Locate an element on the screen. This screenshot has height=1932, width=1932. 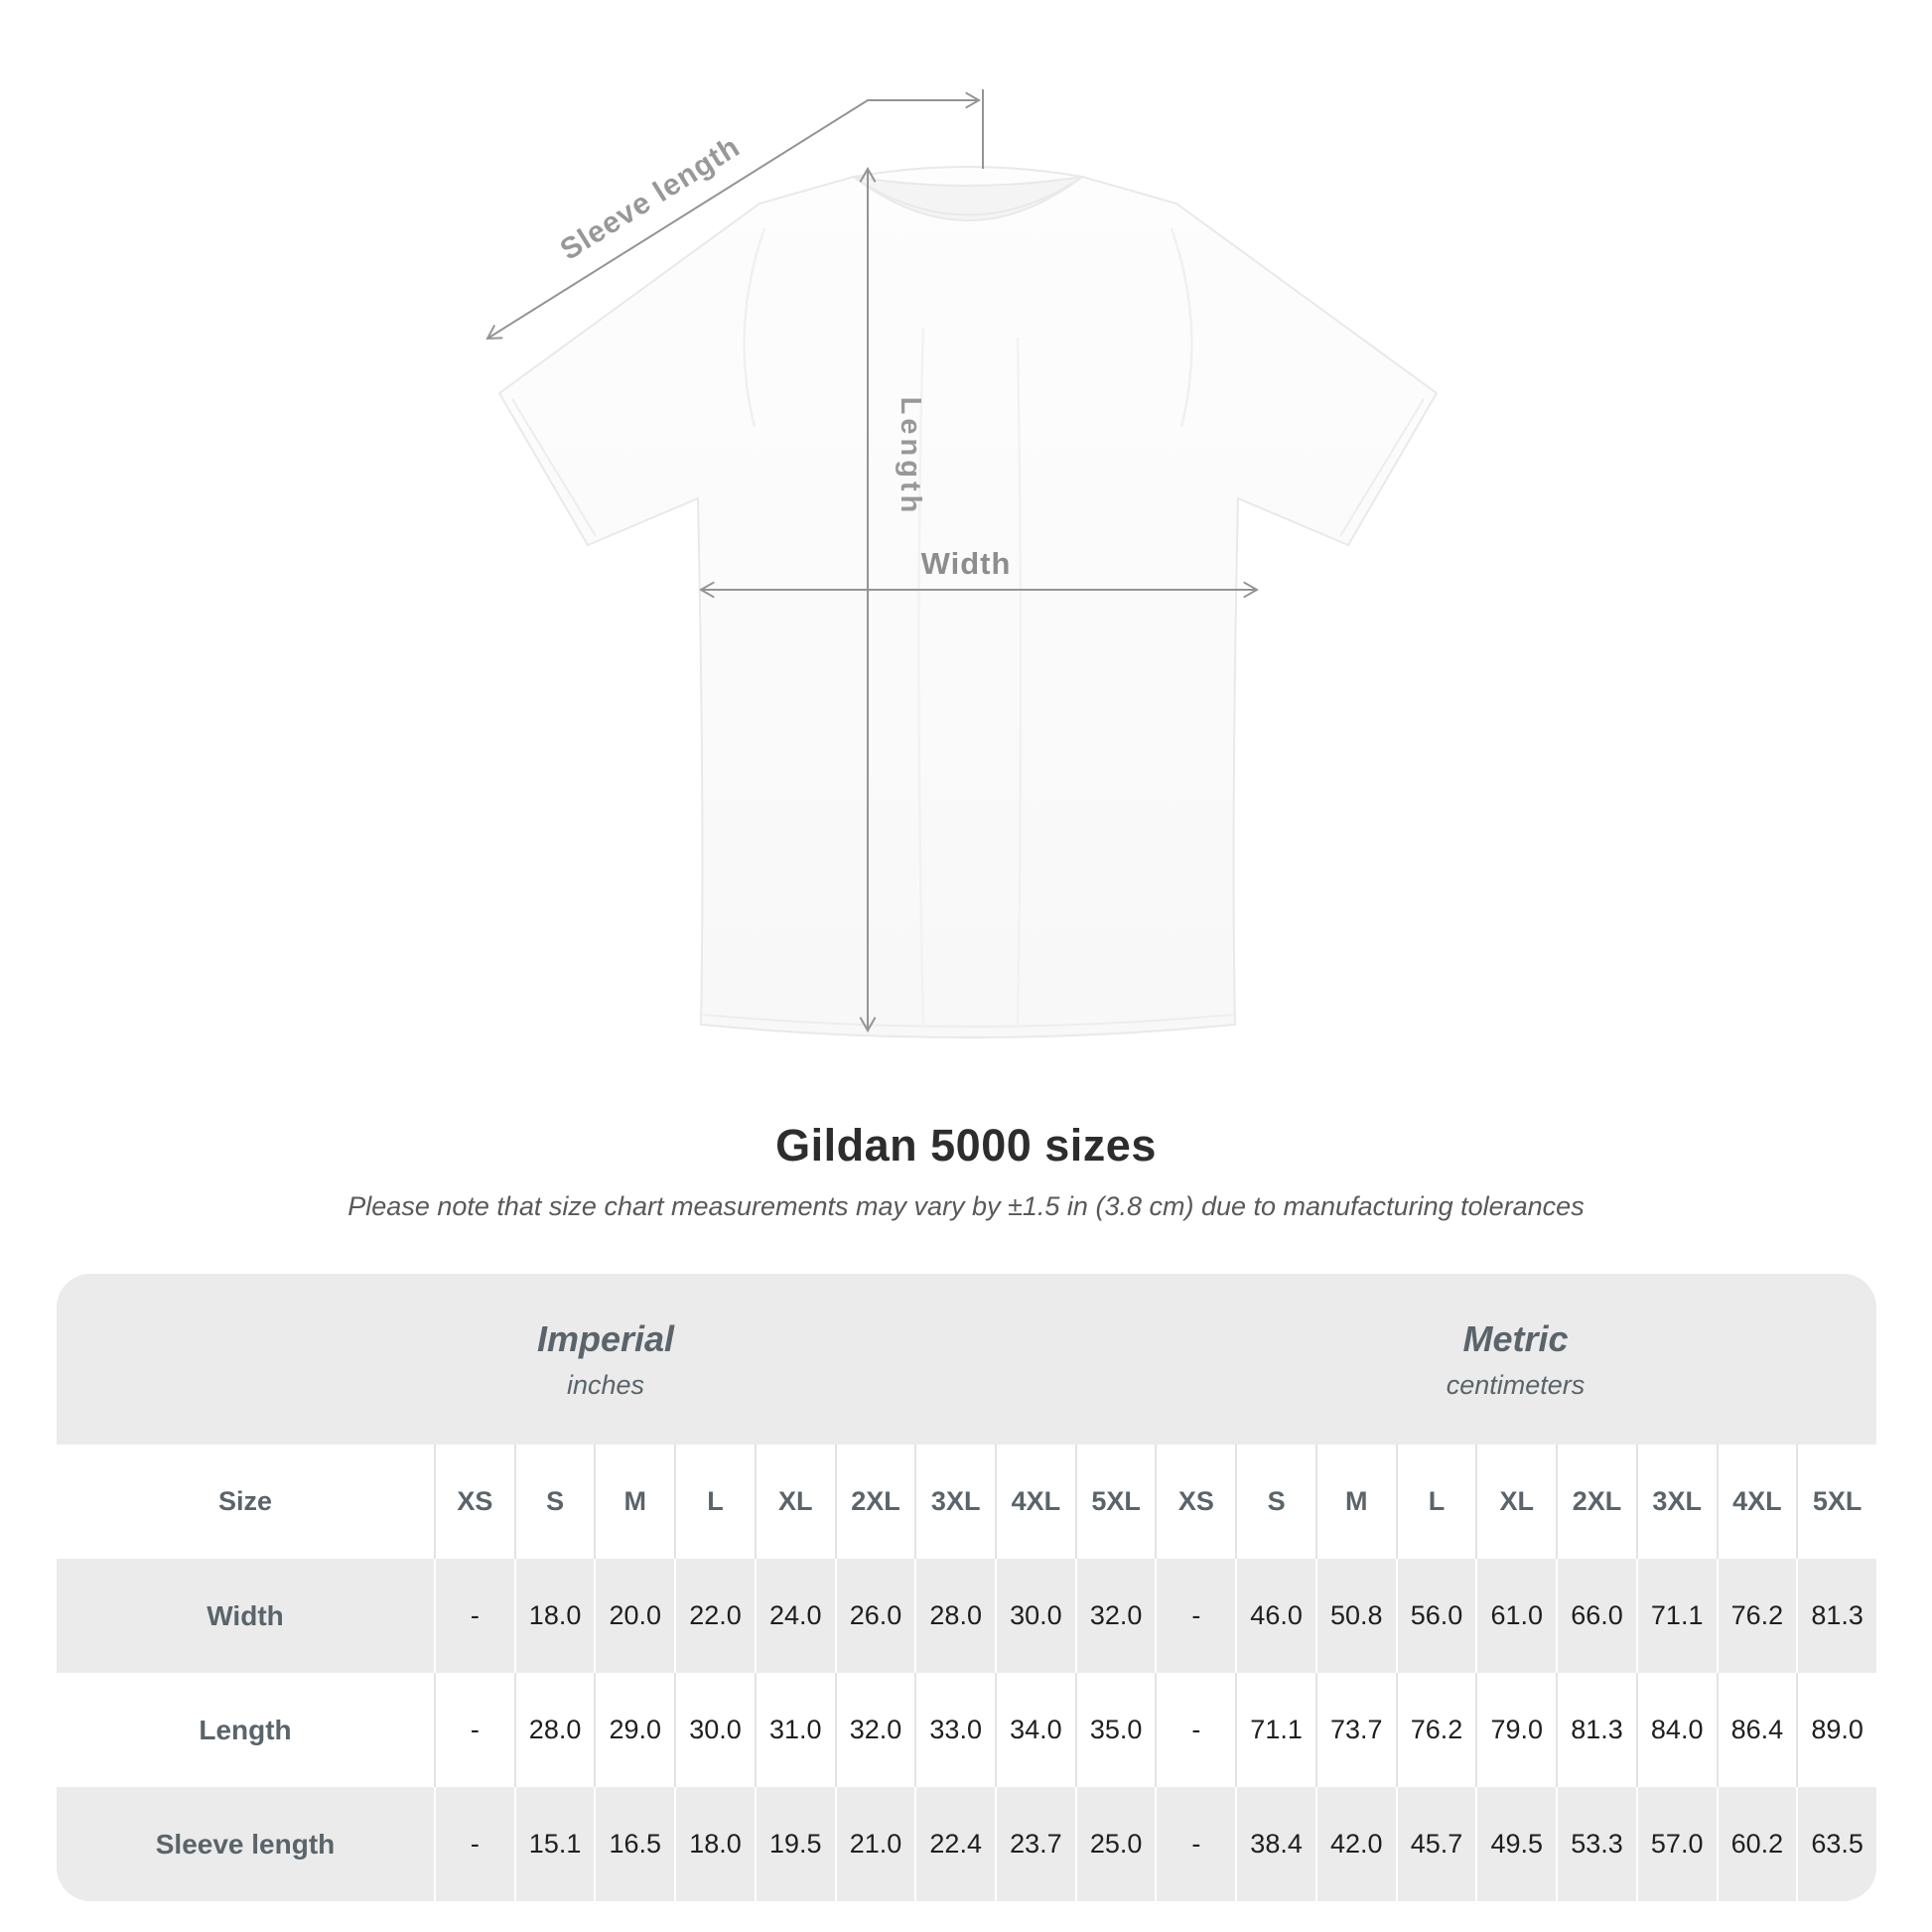
row-label: Width is located at coordinates (245, 1615).